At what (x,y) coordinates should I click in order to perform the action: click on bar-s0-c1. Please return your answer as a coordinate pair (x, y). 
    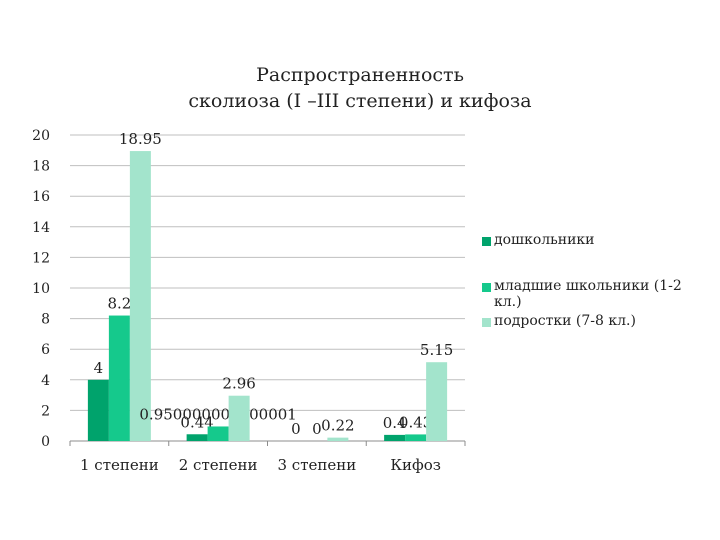
    Looking at the image, I should click on (197, 437).